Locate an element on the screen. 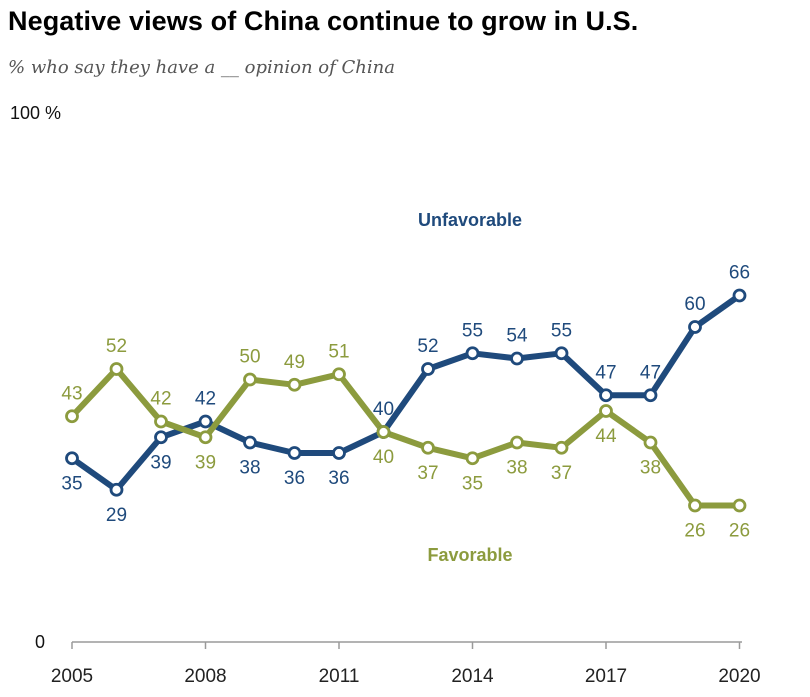 Image resolution: width=810 pixels, height=697 pixels. unfavorable-marker-2014 is located at coordinates (472, 353).